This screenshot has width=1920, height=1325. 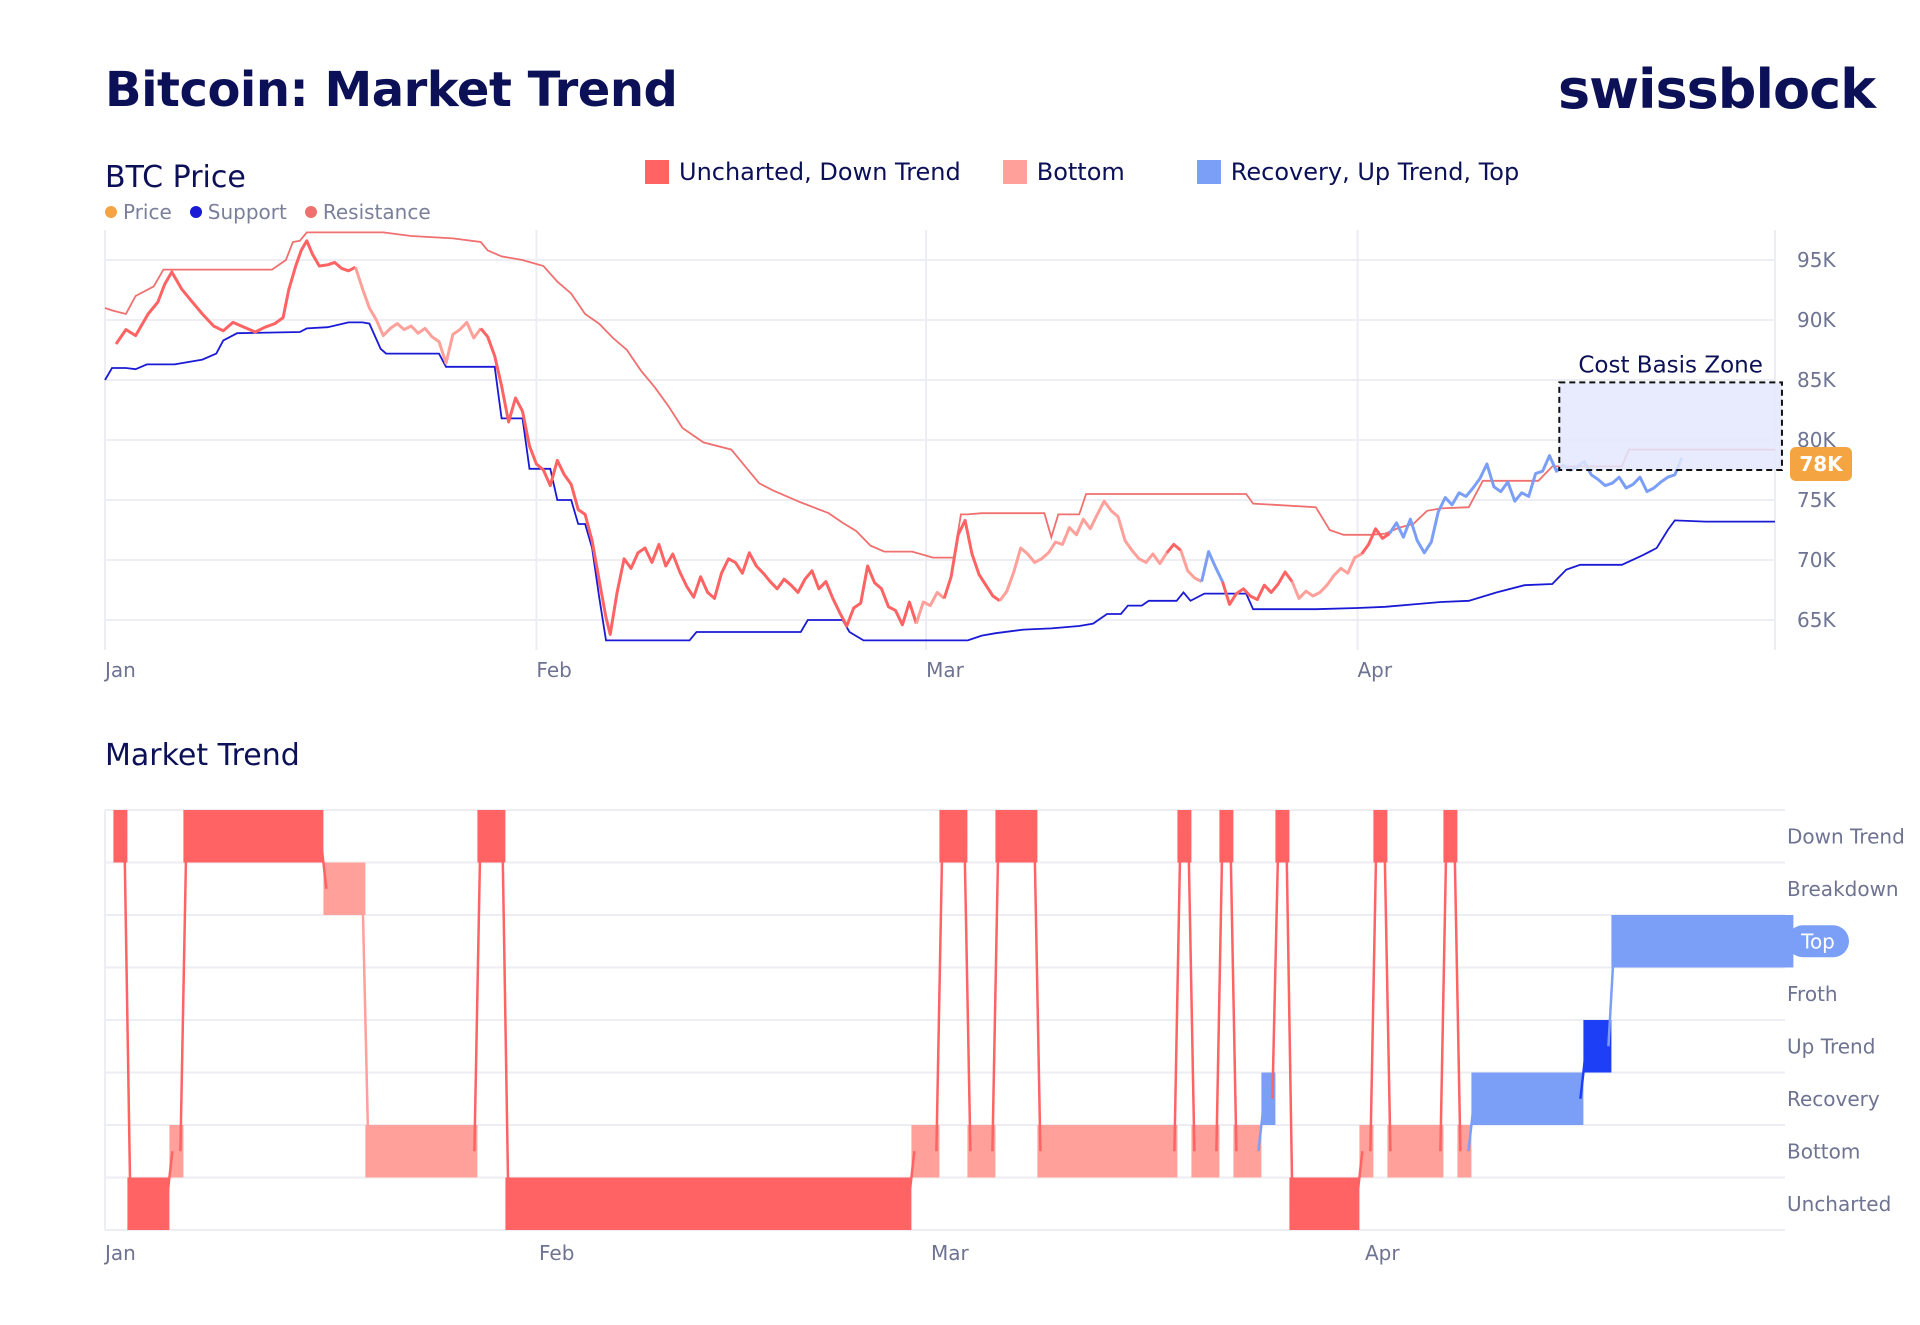 I want to click on price-y-tick-label: 65K, so click(x=1816, y=620).